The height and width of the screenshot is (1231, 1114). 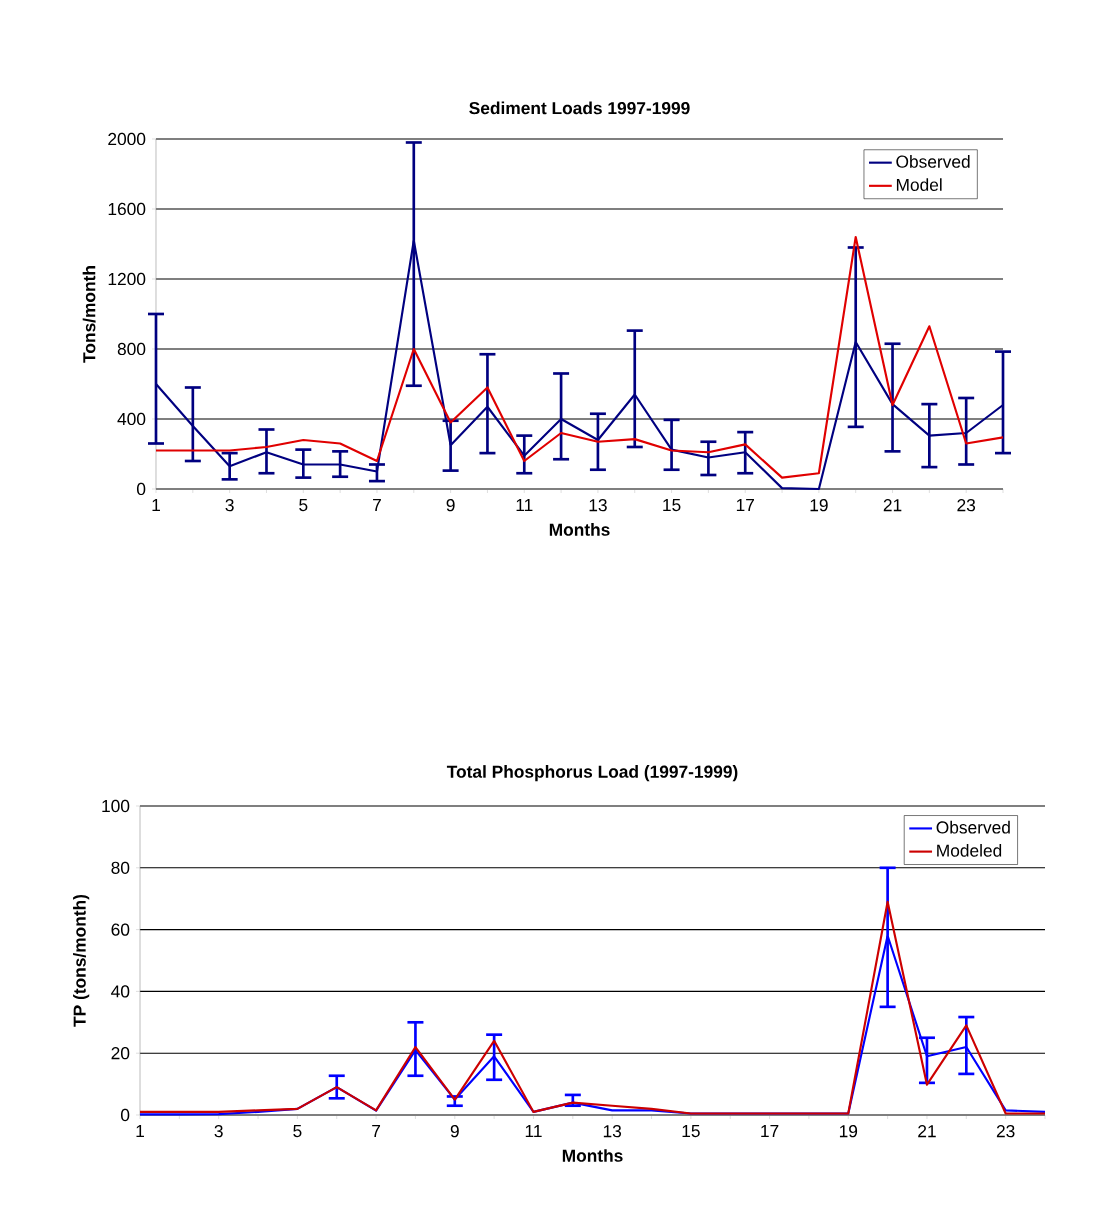 I want to click on y-axis-title: TP (tons/month), so click(x=81, y=960).